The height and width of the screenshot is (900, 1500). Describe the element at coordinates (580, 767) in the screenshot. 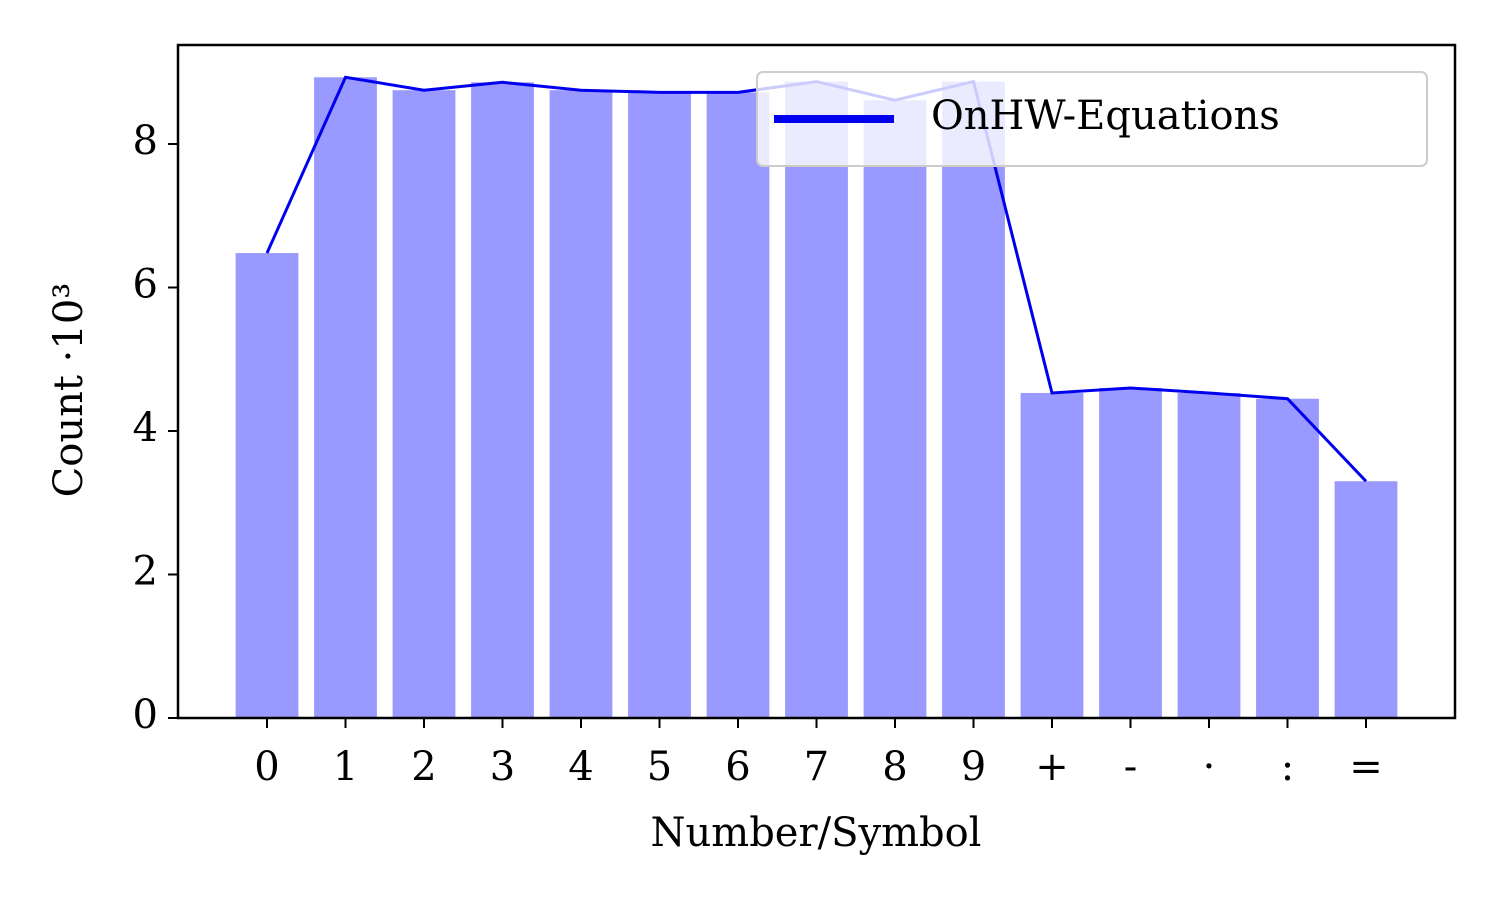

I see `x-tick-label: 4` at that location.